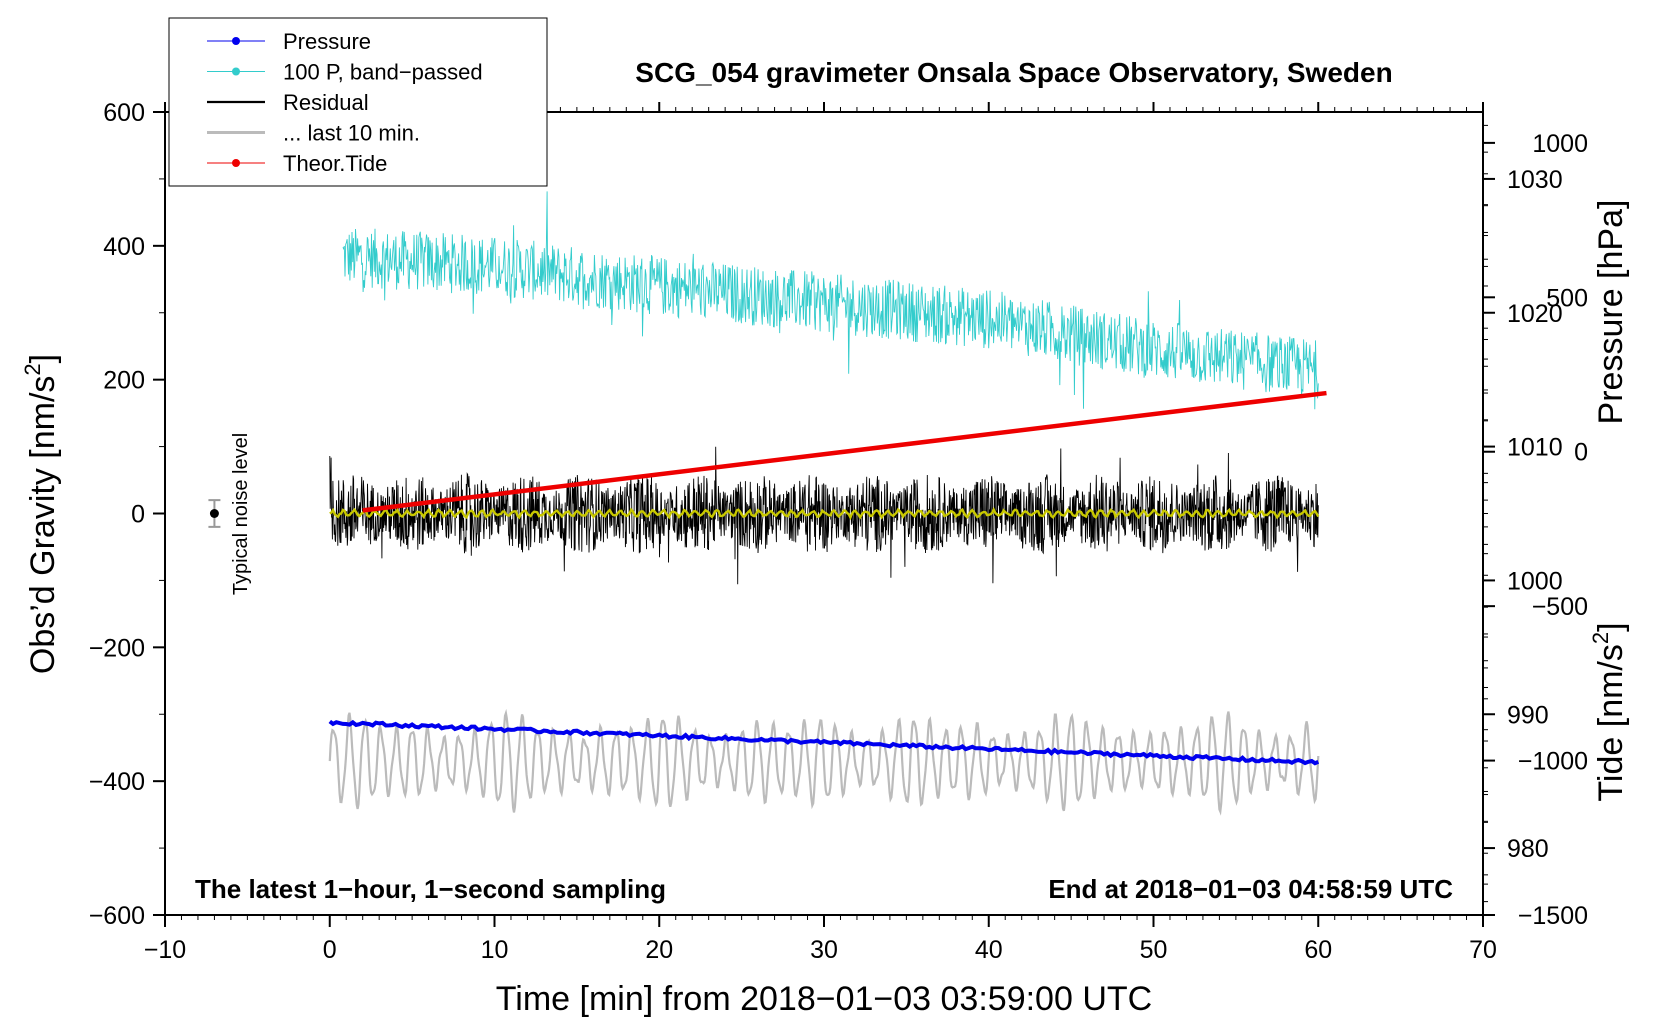  What do you see at coordinates (1535, 581) in the screenshot?
I see `pressure-tick-label: 1000` at bounding box center [1535, 581].